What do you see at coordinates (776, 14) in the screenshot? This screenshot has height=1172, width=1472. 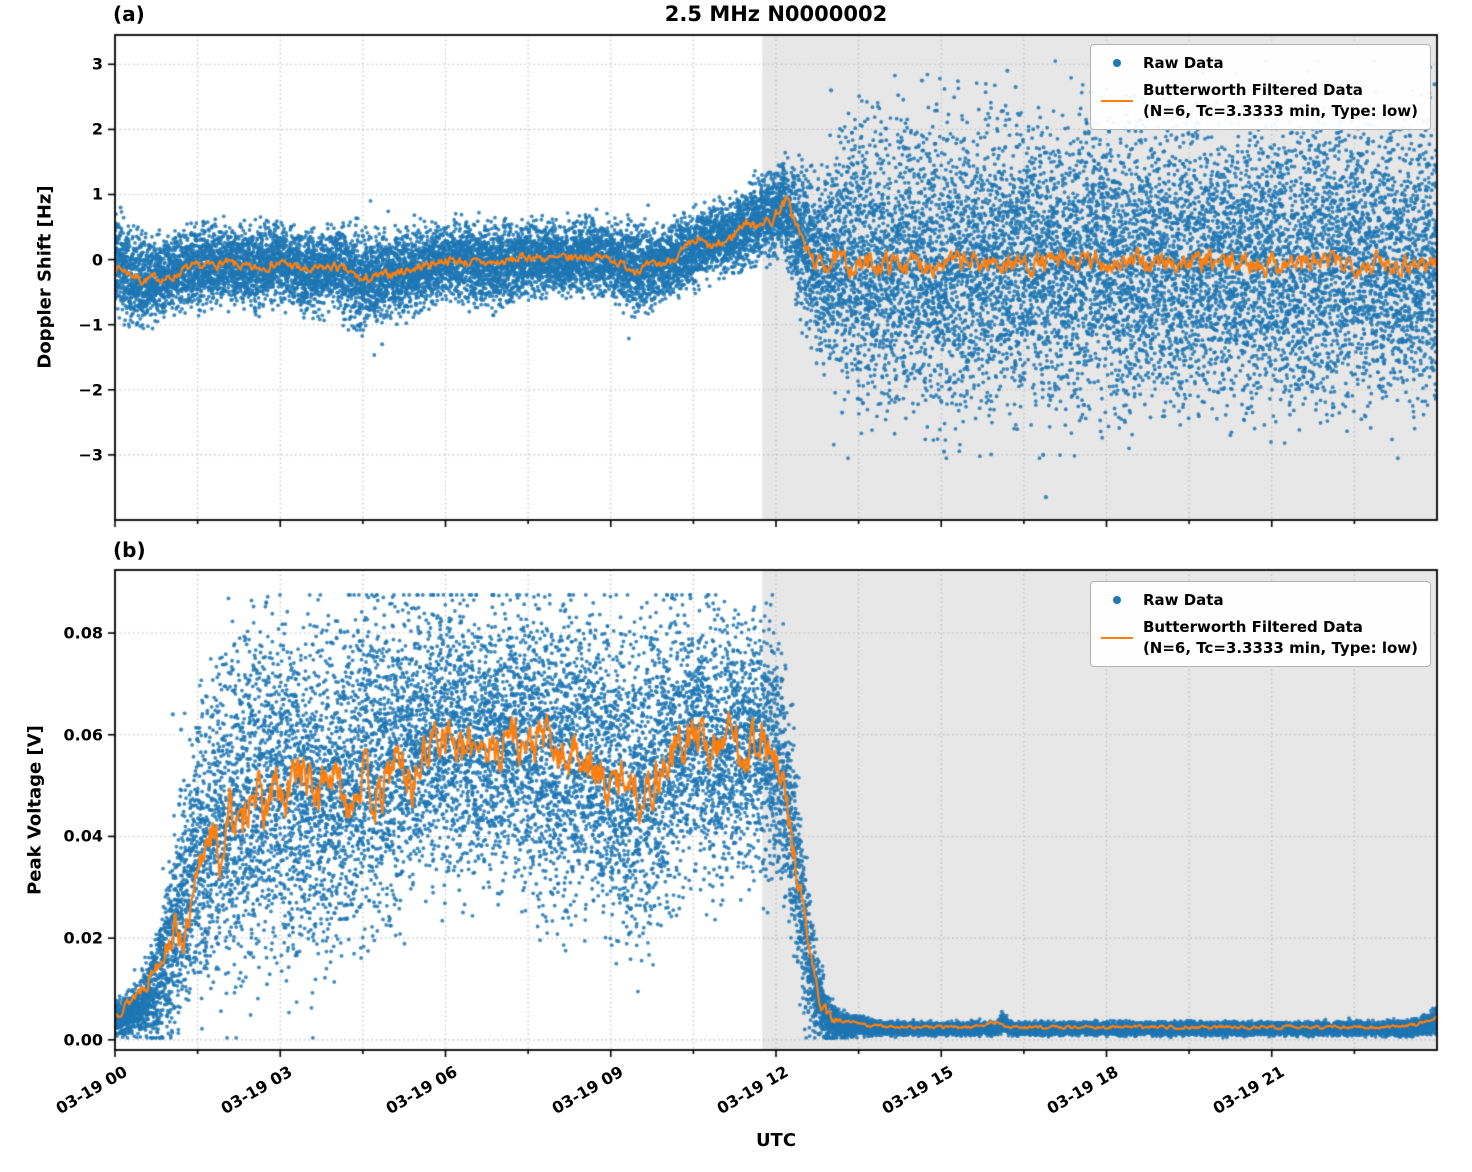 I see `figure-title: 2.5 MHz N0000002` at bounding box center [776, 14].